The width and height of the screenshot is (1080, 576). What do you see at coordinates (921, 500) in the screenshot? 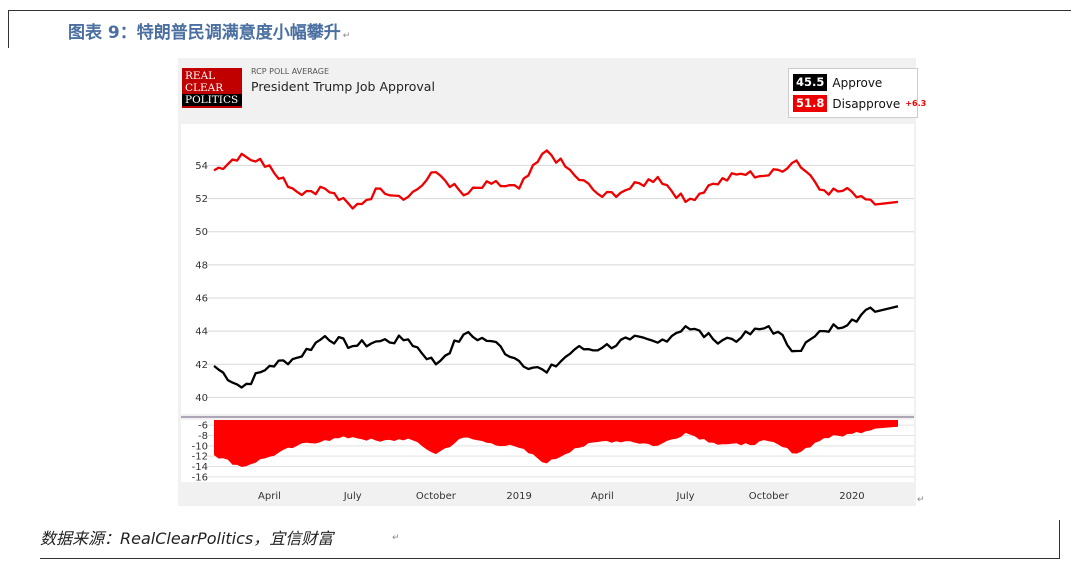
I see `paragraph-mark-2: ↵` at bounding box center [921, 500].